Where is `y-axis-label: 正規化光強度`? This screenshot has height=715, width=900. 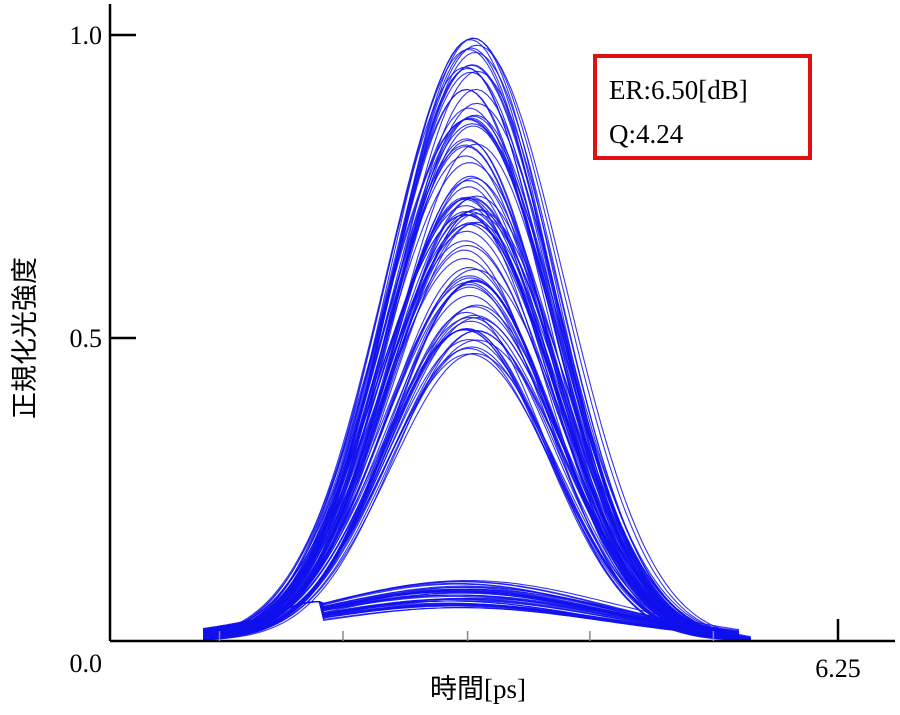
y-axis-label: 正規化光強度 is located at coordinates (25, 338).